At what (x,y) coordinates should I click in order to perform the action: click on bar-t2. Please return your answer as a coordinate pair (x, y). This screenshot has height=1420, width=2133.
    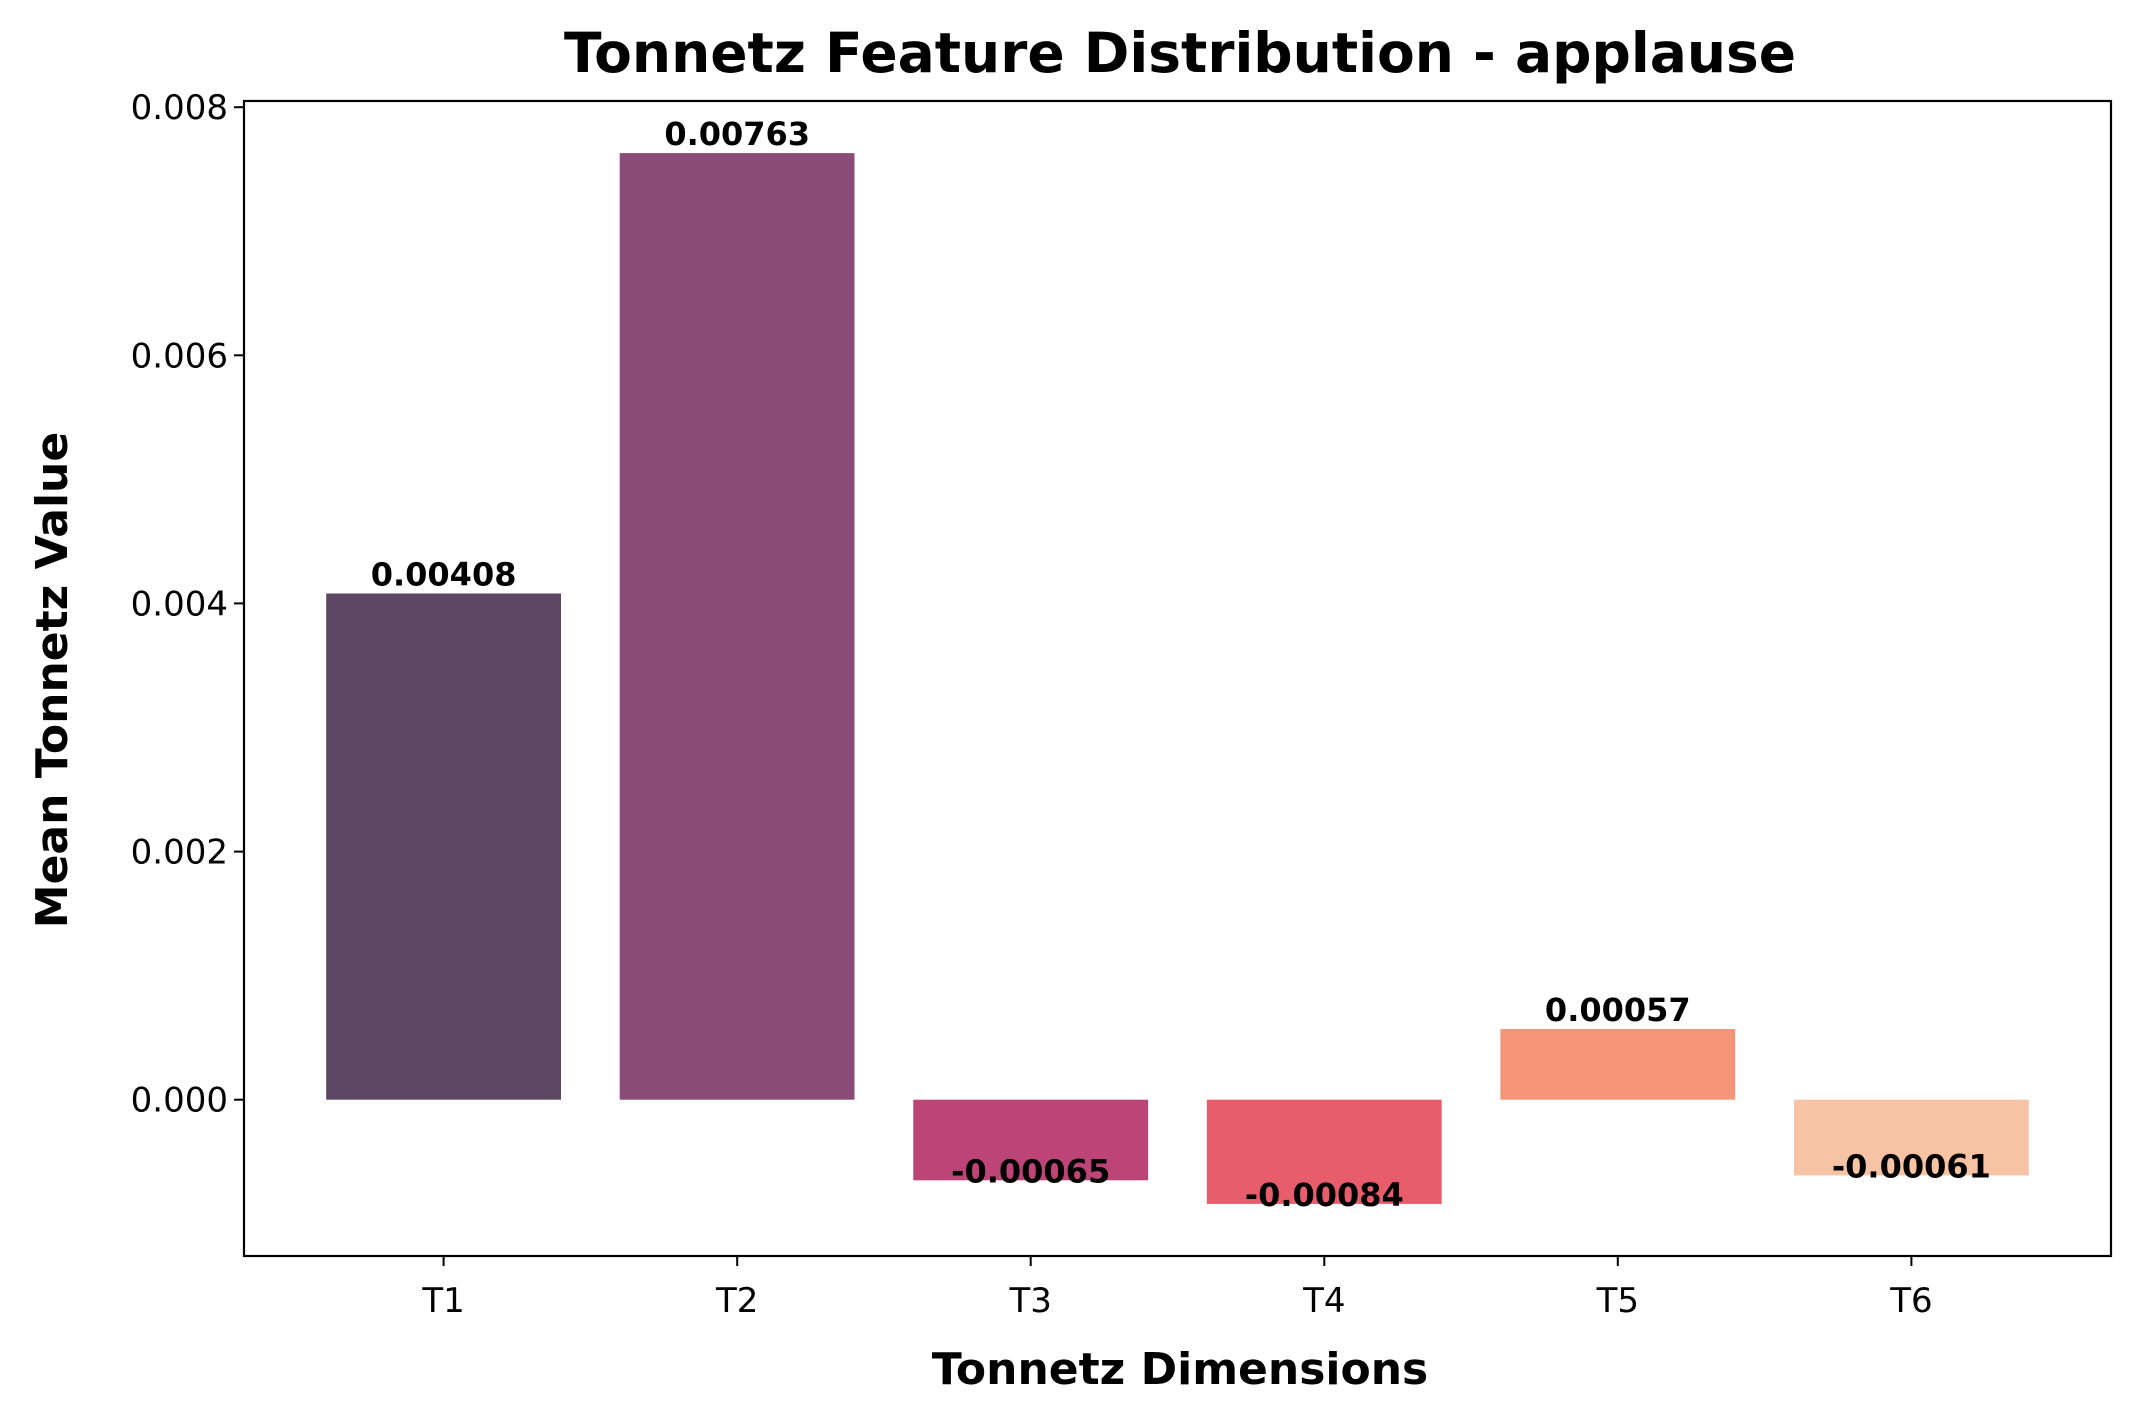
    Looking at the image, I should click on (737, 626).